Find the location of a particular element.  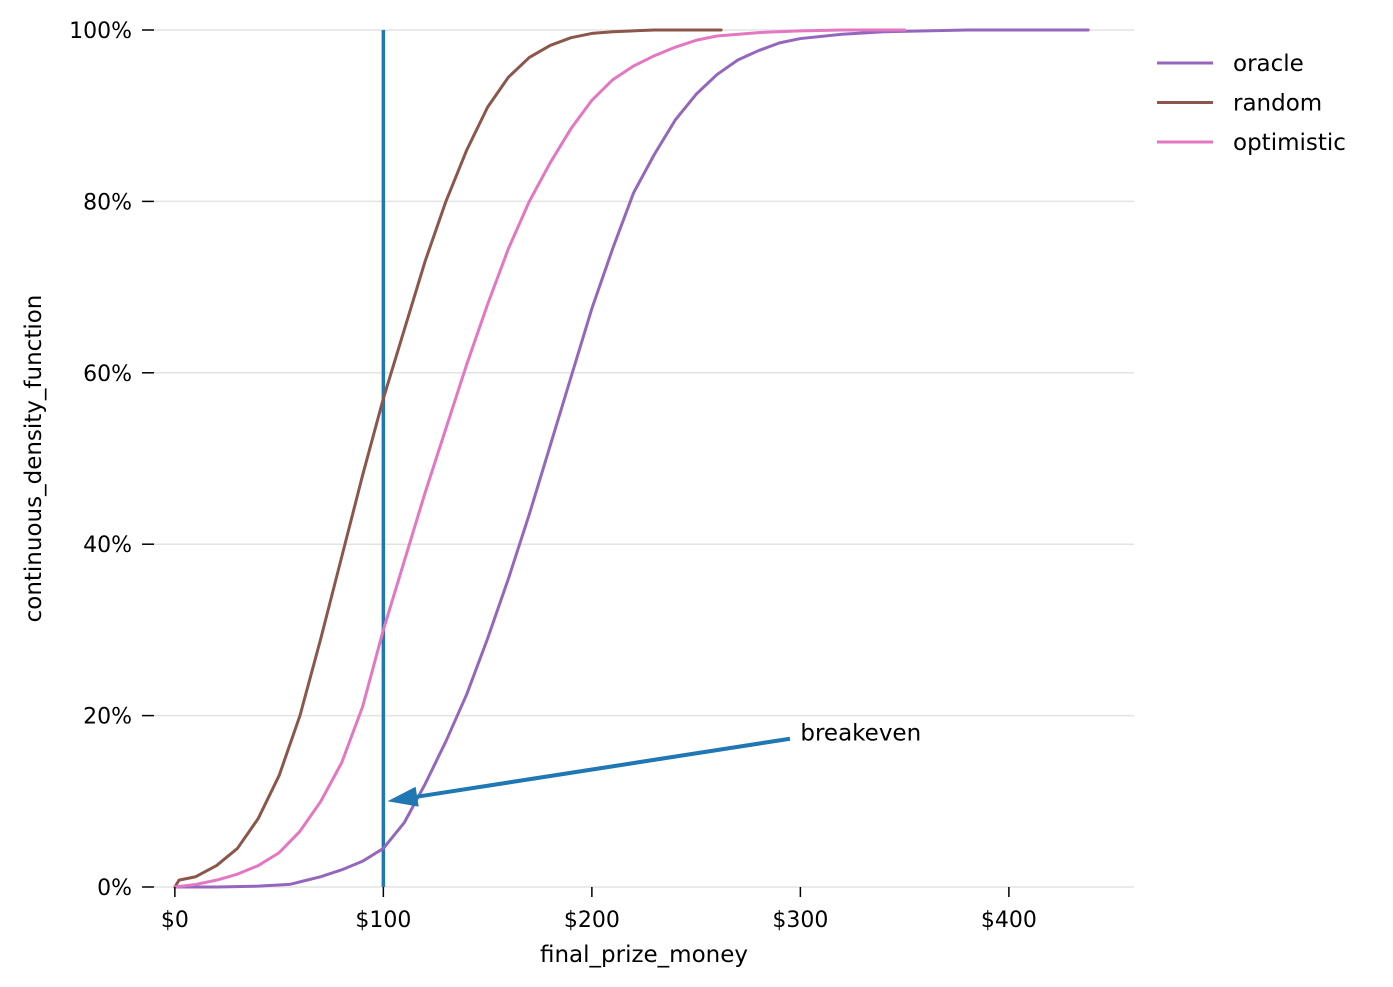

legend: oracle random optimistic is located at coordinates (1251, 103).